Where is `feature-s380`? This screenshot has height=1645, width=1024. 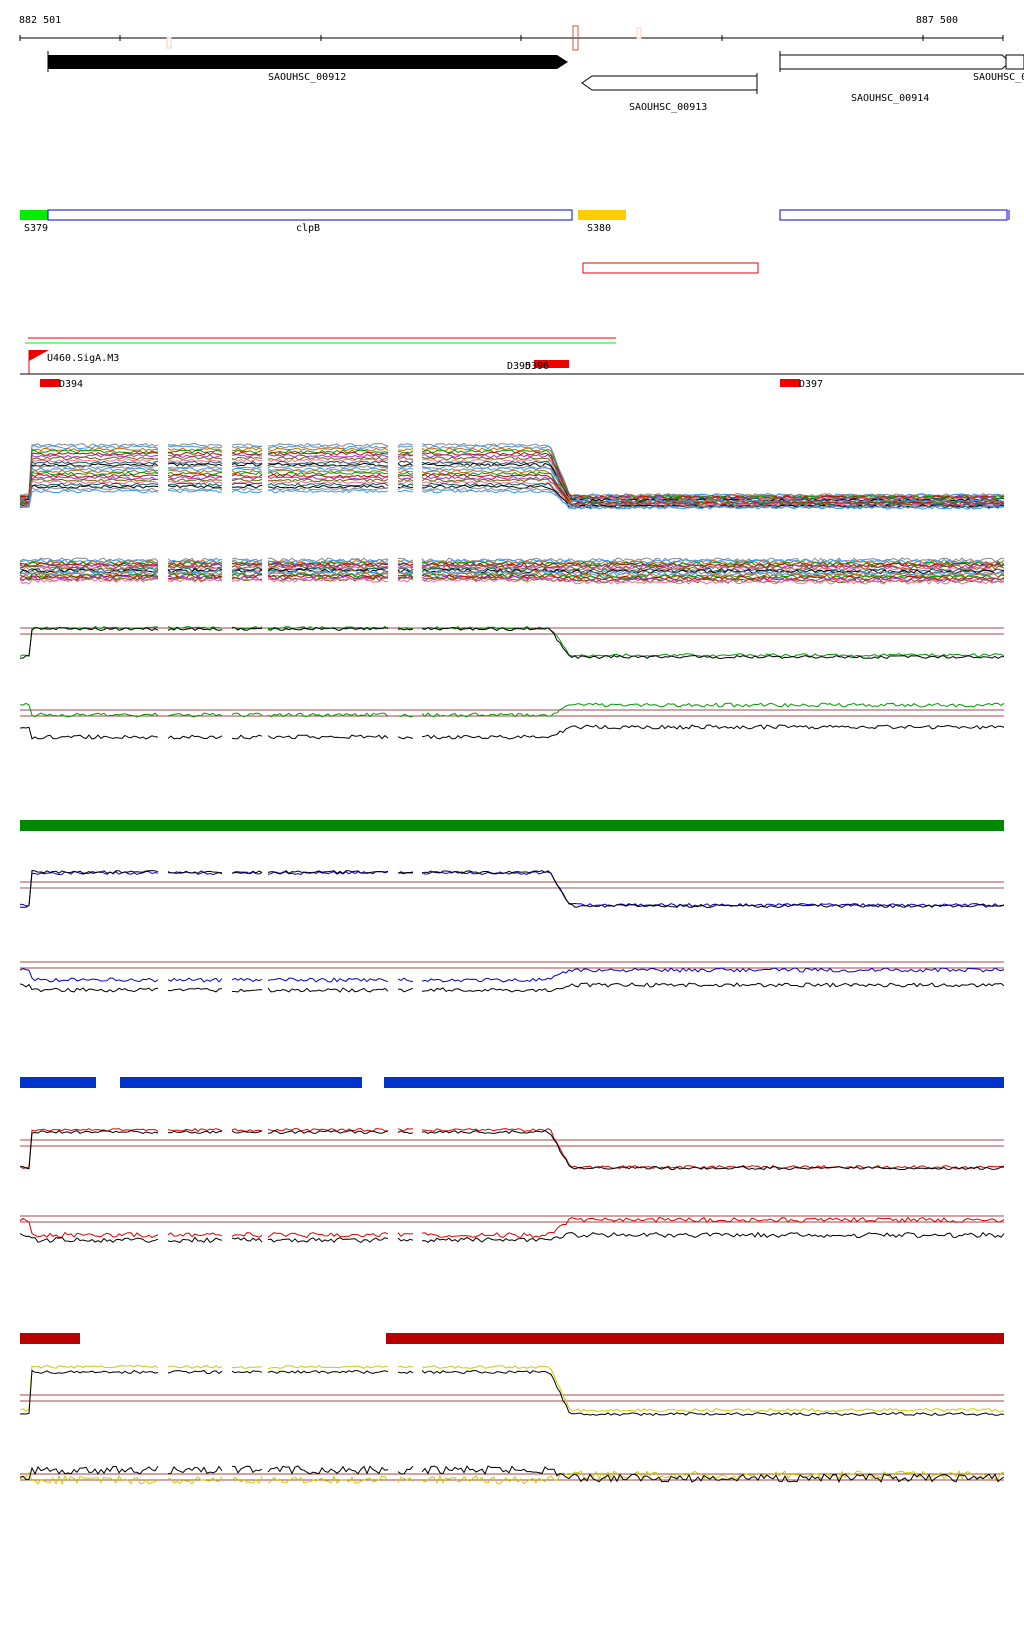 feature-s380 is located at coordinates (602, 215).